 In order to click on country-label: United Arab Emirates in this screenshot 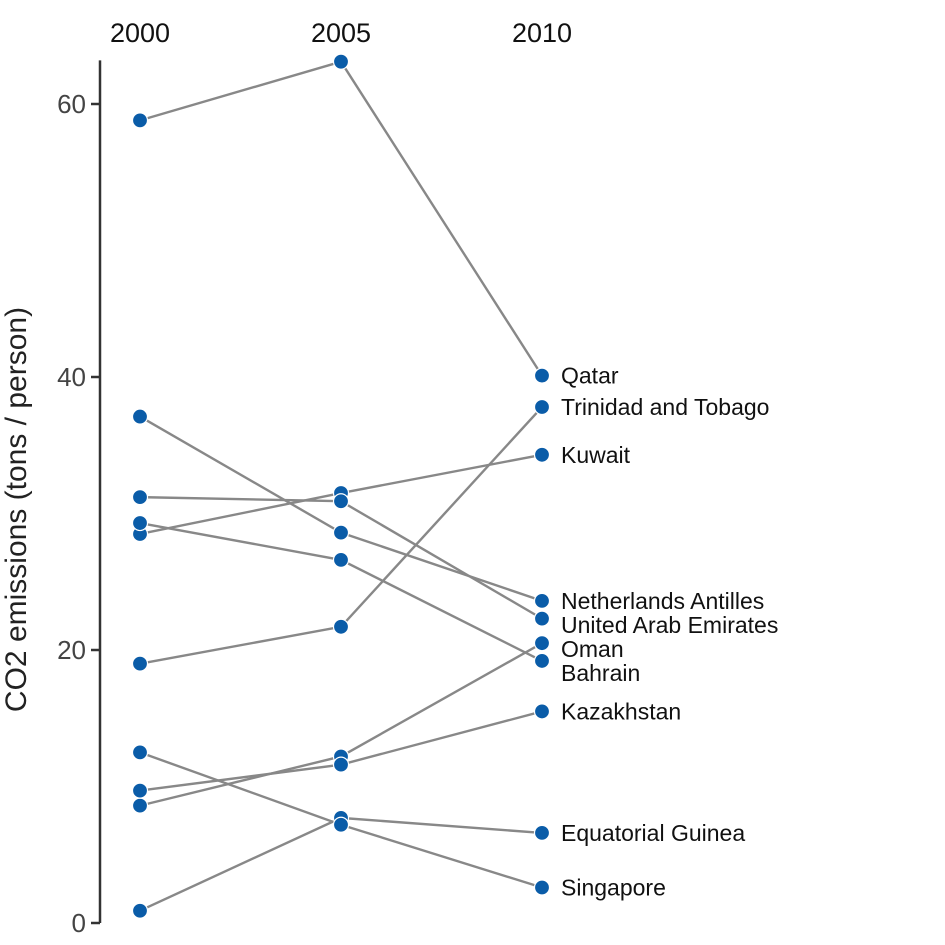, I will do `click(669, 625)`.